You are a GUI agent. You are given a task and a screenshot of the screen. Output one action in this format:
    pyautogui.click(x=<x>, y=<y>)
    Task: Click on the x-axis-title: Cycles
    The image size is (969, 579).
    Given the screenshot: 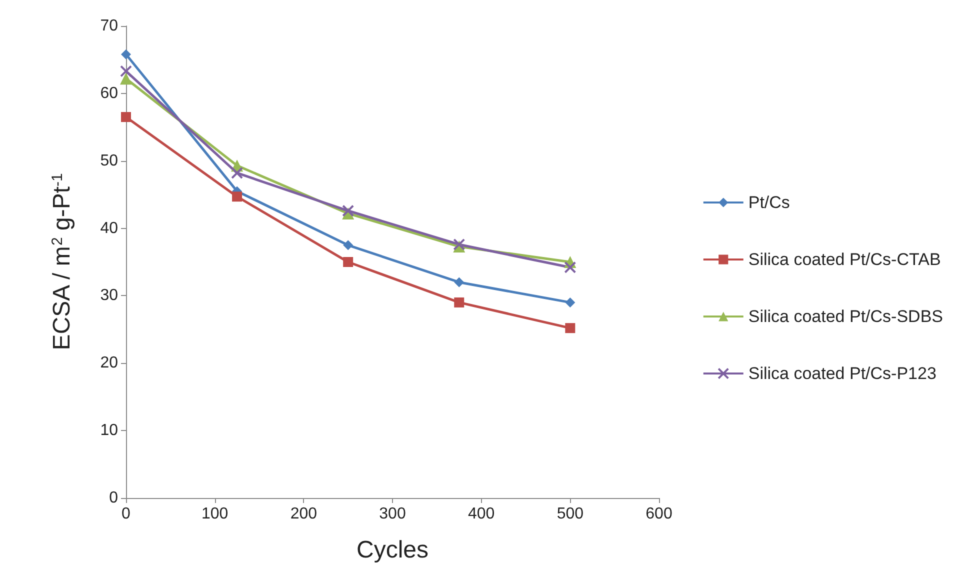 What is the action you would take?
    pyautogui.click(x=392, y=550)
    